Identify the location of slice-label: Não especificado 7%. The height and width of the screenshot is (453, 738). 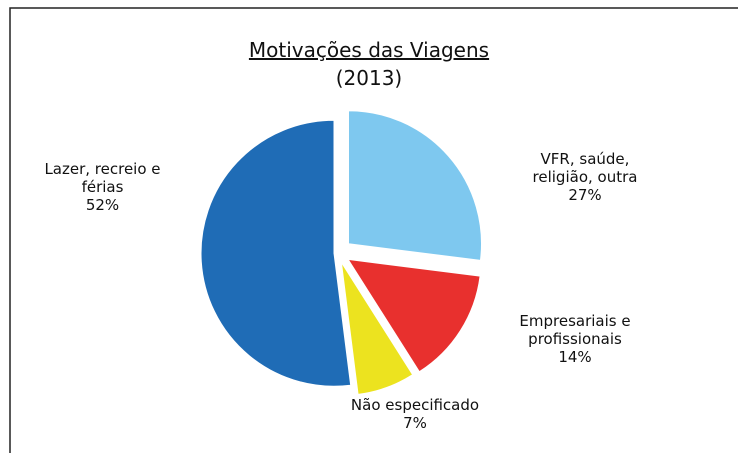
(415, 414).